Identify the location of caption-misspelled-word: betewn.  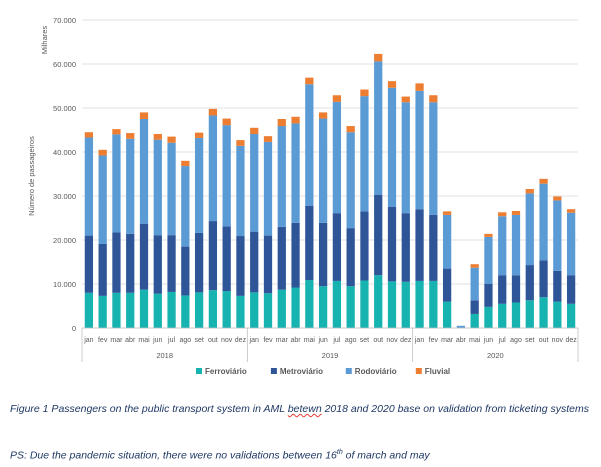
(304, 409).